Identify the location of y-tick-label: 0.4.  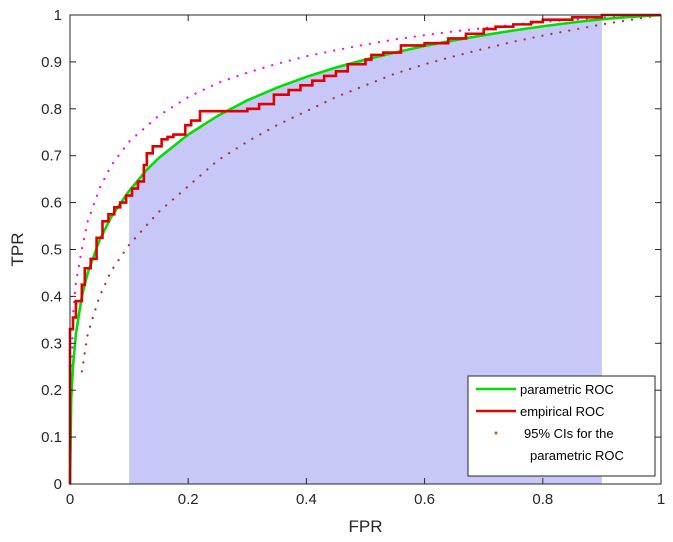
(51, 296).